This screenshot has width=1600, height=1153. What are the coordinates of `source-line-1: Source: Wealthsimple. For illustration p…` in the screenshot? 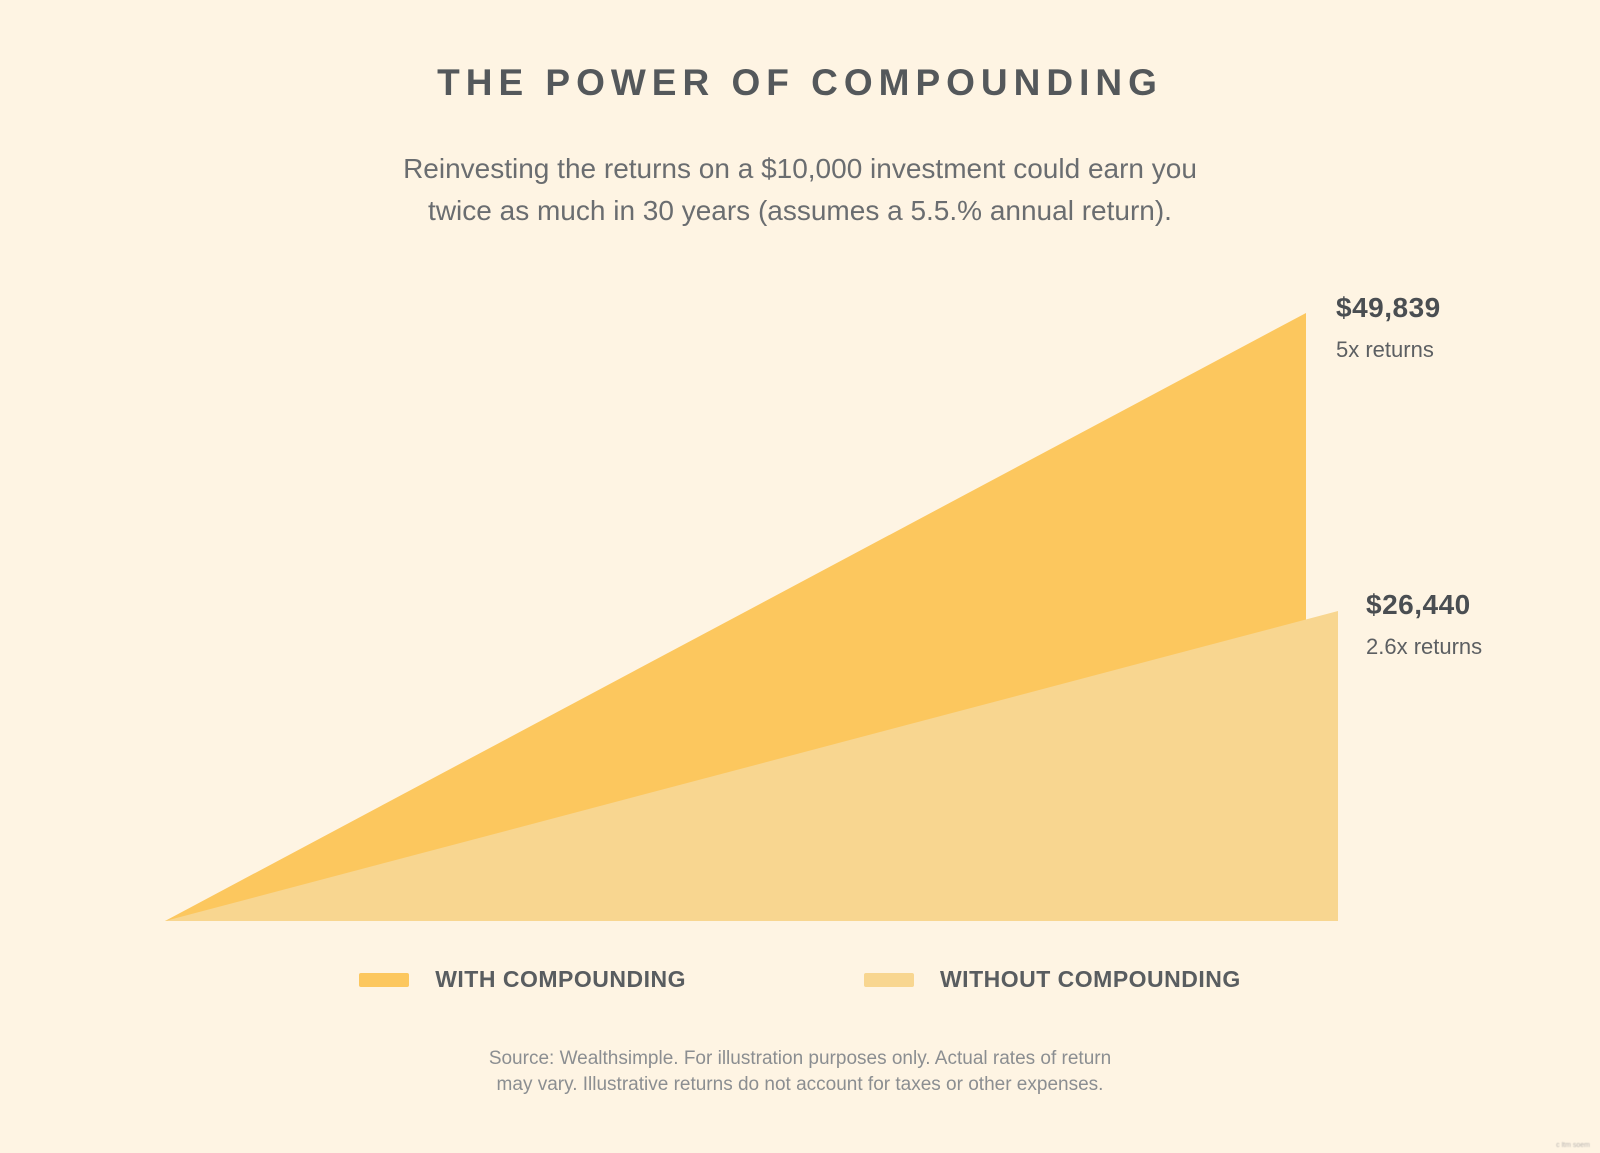 It's located at (800, 1058).